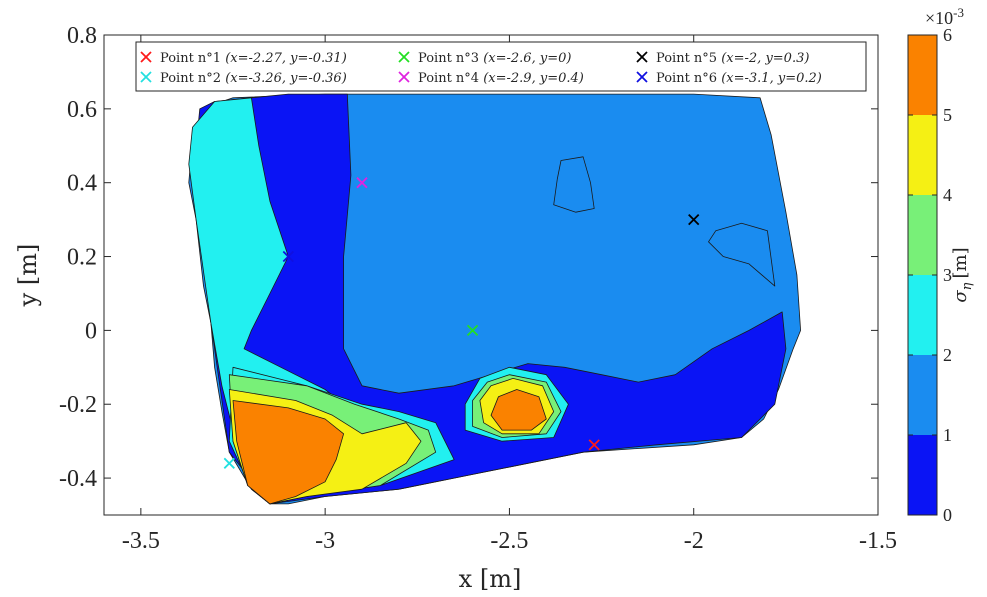 This screenshot has width=987, height=597. I want to click on x-tick-label: -3.5, so click(141, 541).